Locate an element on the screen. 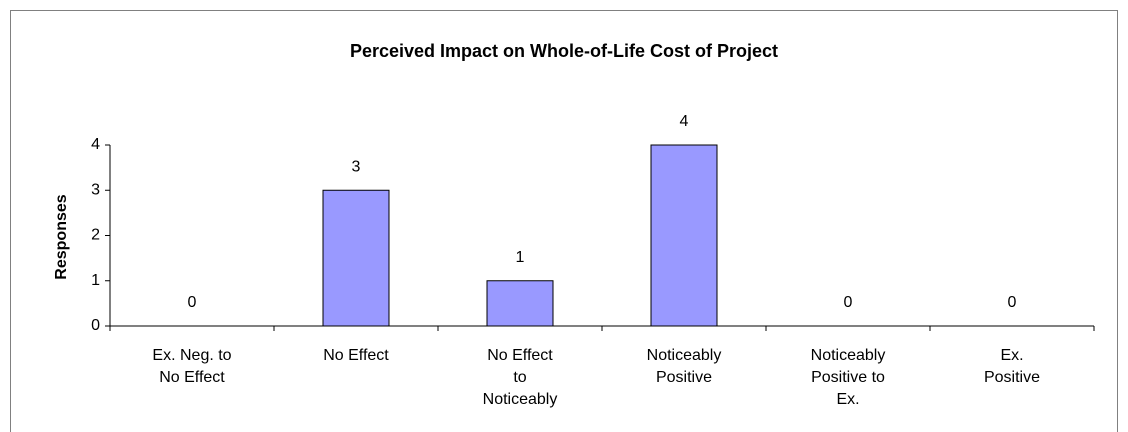 The height and width of the screenshot is (432, 1128). y-tick-label: 4 is located at coordinates (95, 144).